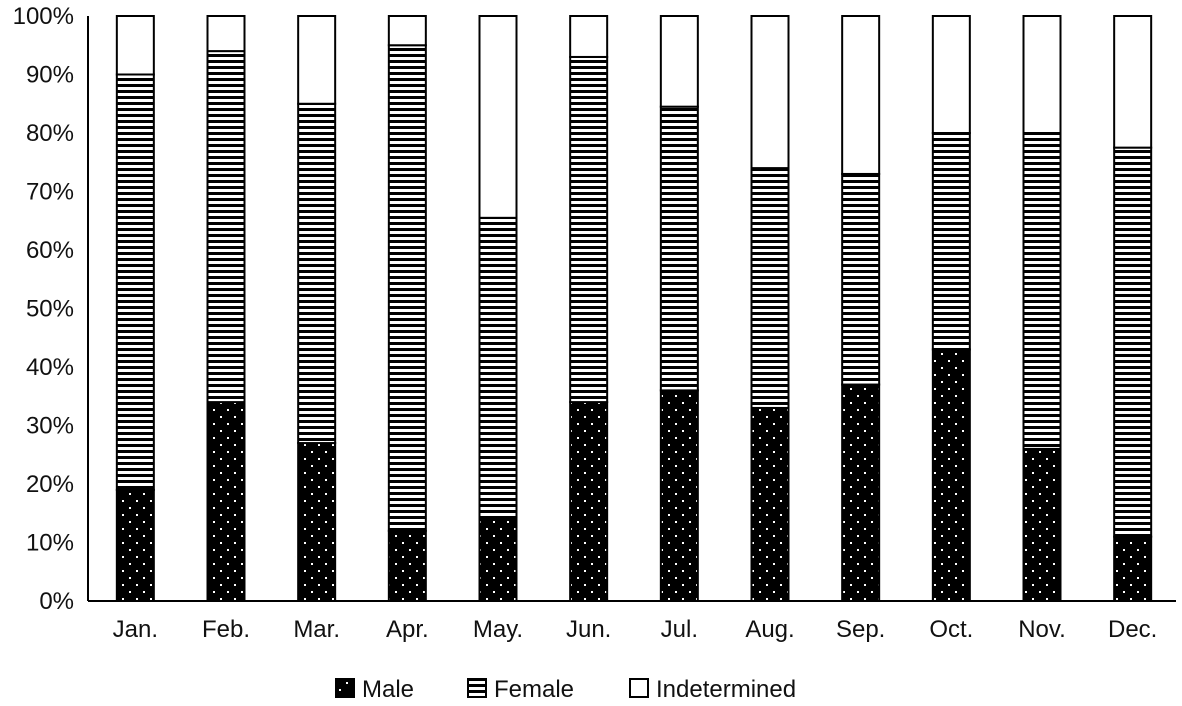  I want to click on y-tick-label: 60%, so click(50, 250).